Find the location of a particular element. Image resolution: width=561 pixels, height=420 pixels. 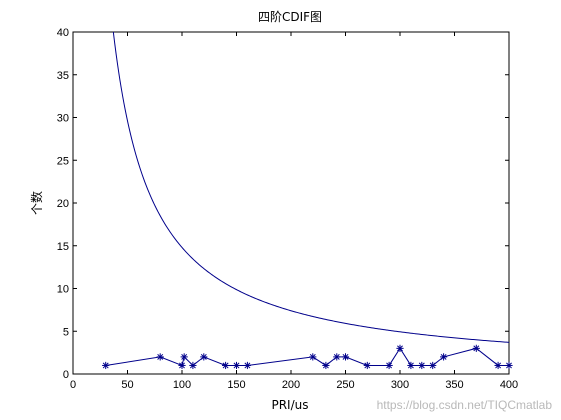

watermark-text: https://blog.csdn.net/TIQCmatlab is located at coordinates (465, 405).